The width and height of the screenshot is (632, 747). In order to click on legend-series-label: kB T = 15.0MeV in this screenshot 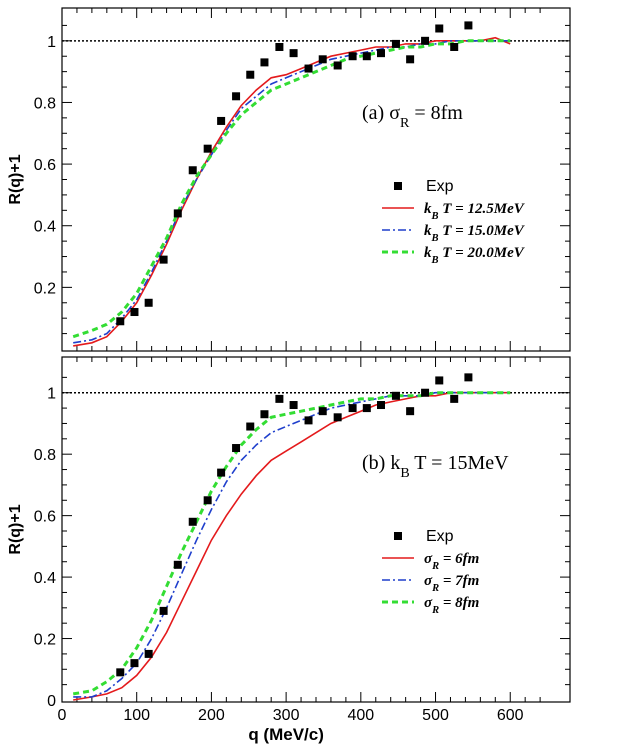, I will do `click(475, 233)`.